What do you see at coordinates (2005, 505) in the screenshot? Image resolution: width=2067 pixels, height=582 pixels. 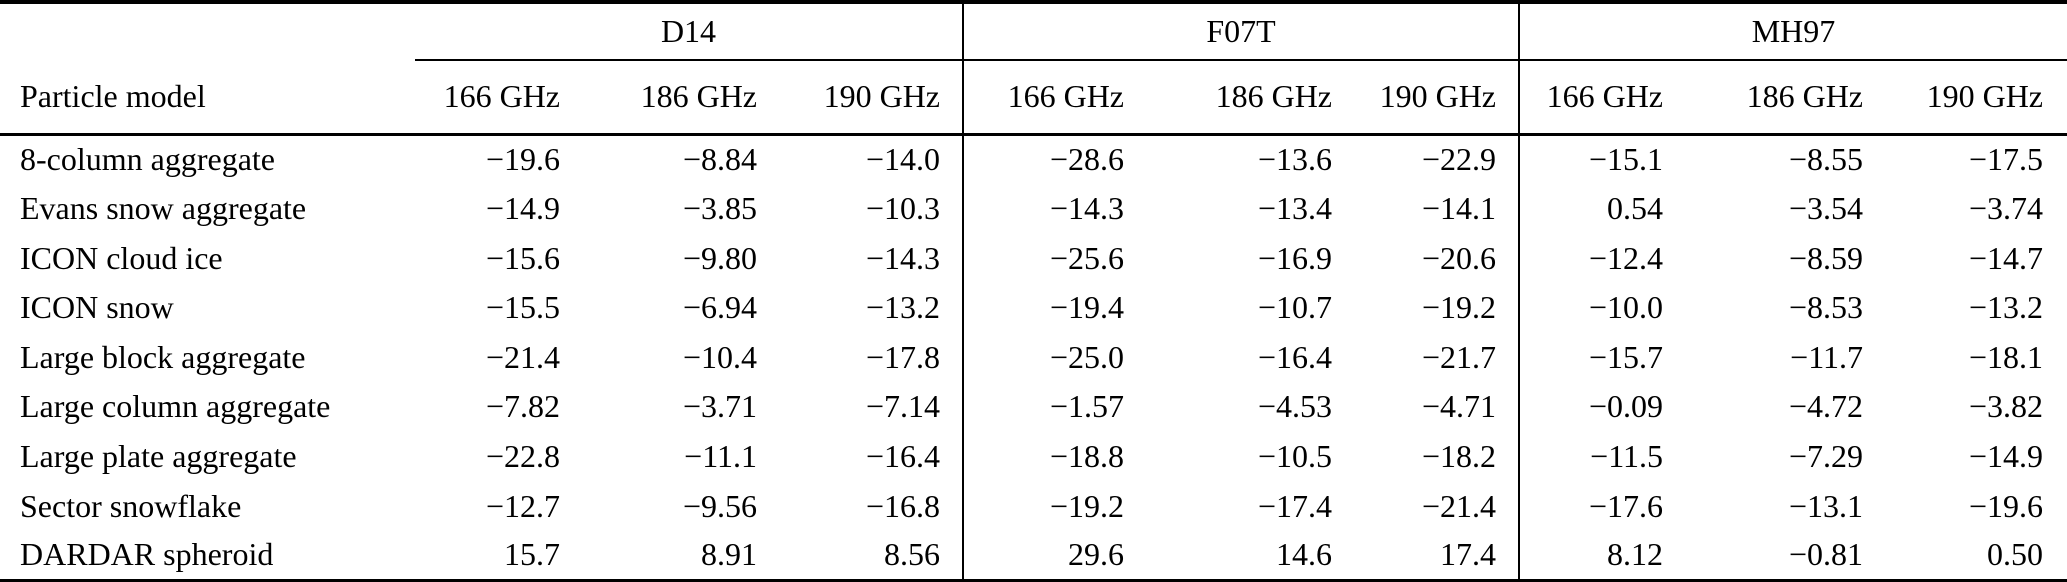 I see `value-cell: −19.6` at bounding box center [2005, 505].